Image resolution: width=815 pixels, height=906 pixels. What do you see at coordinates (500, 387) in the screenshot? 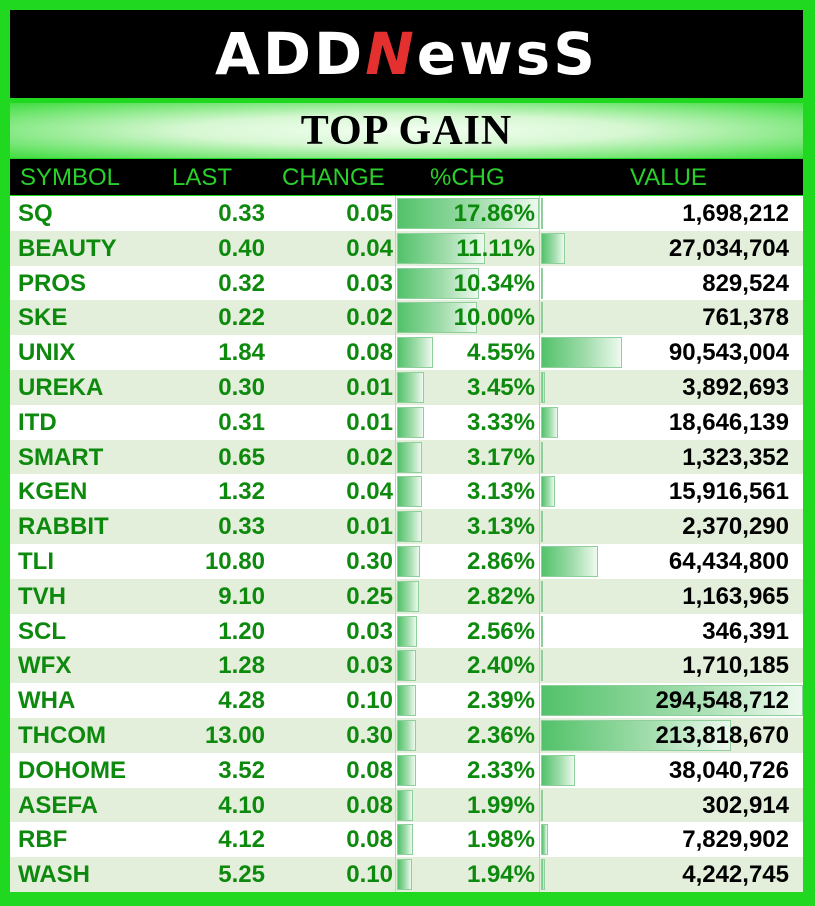
I see `cell-pctchg: 3.45%` at bounding box center [500, 387].